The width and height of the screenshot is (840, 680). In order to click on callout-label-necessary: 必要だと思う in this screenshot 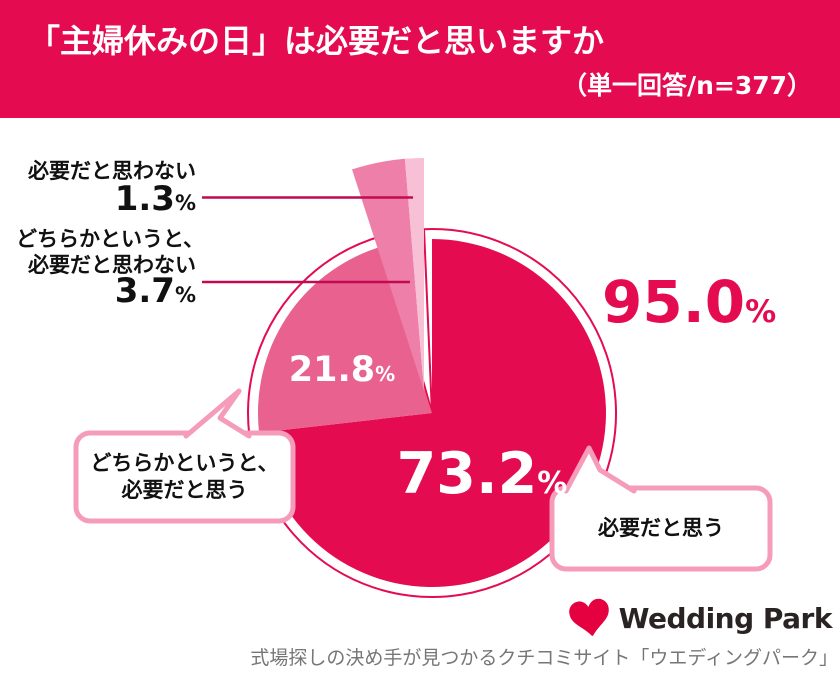, I will do `click(661, 528)`.